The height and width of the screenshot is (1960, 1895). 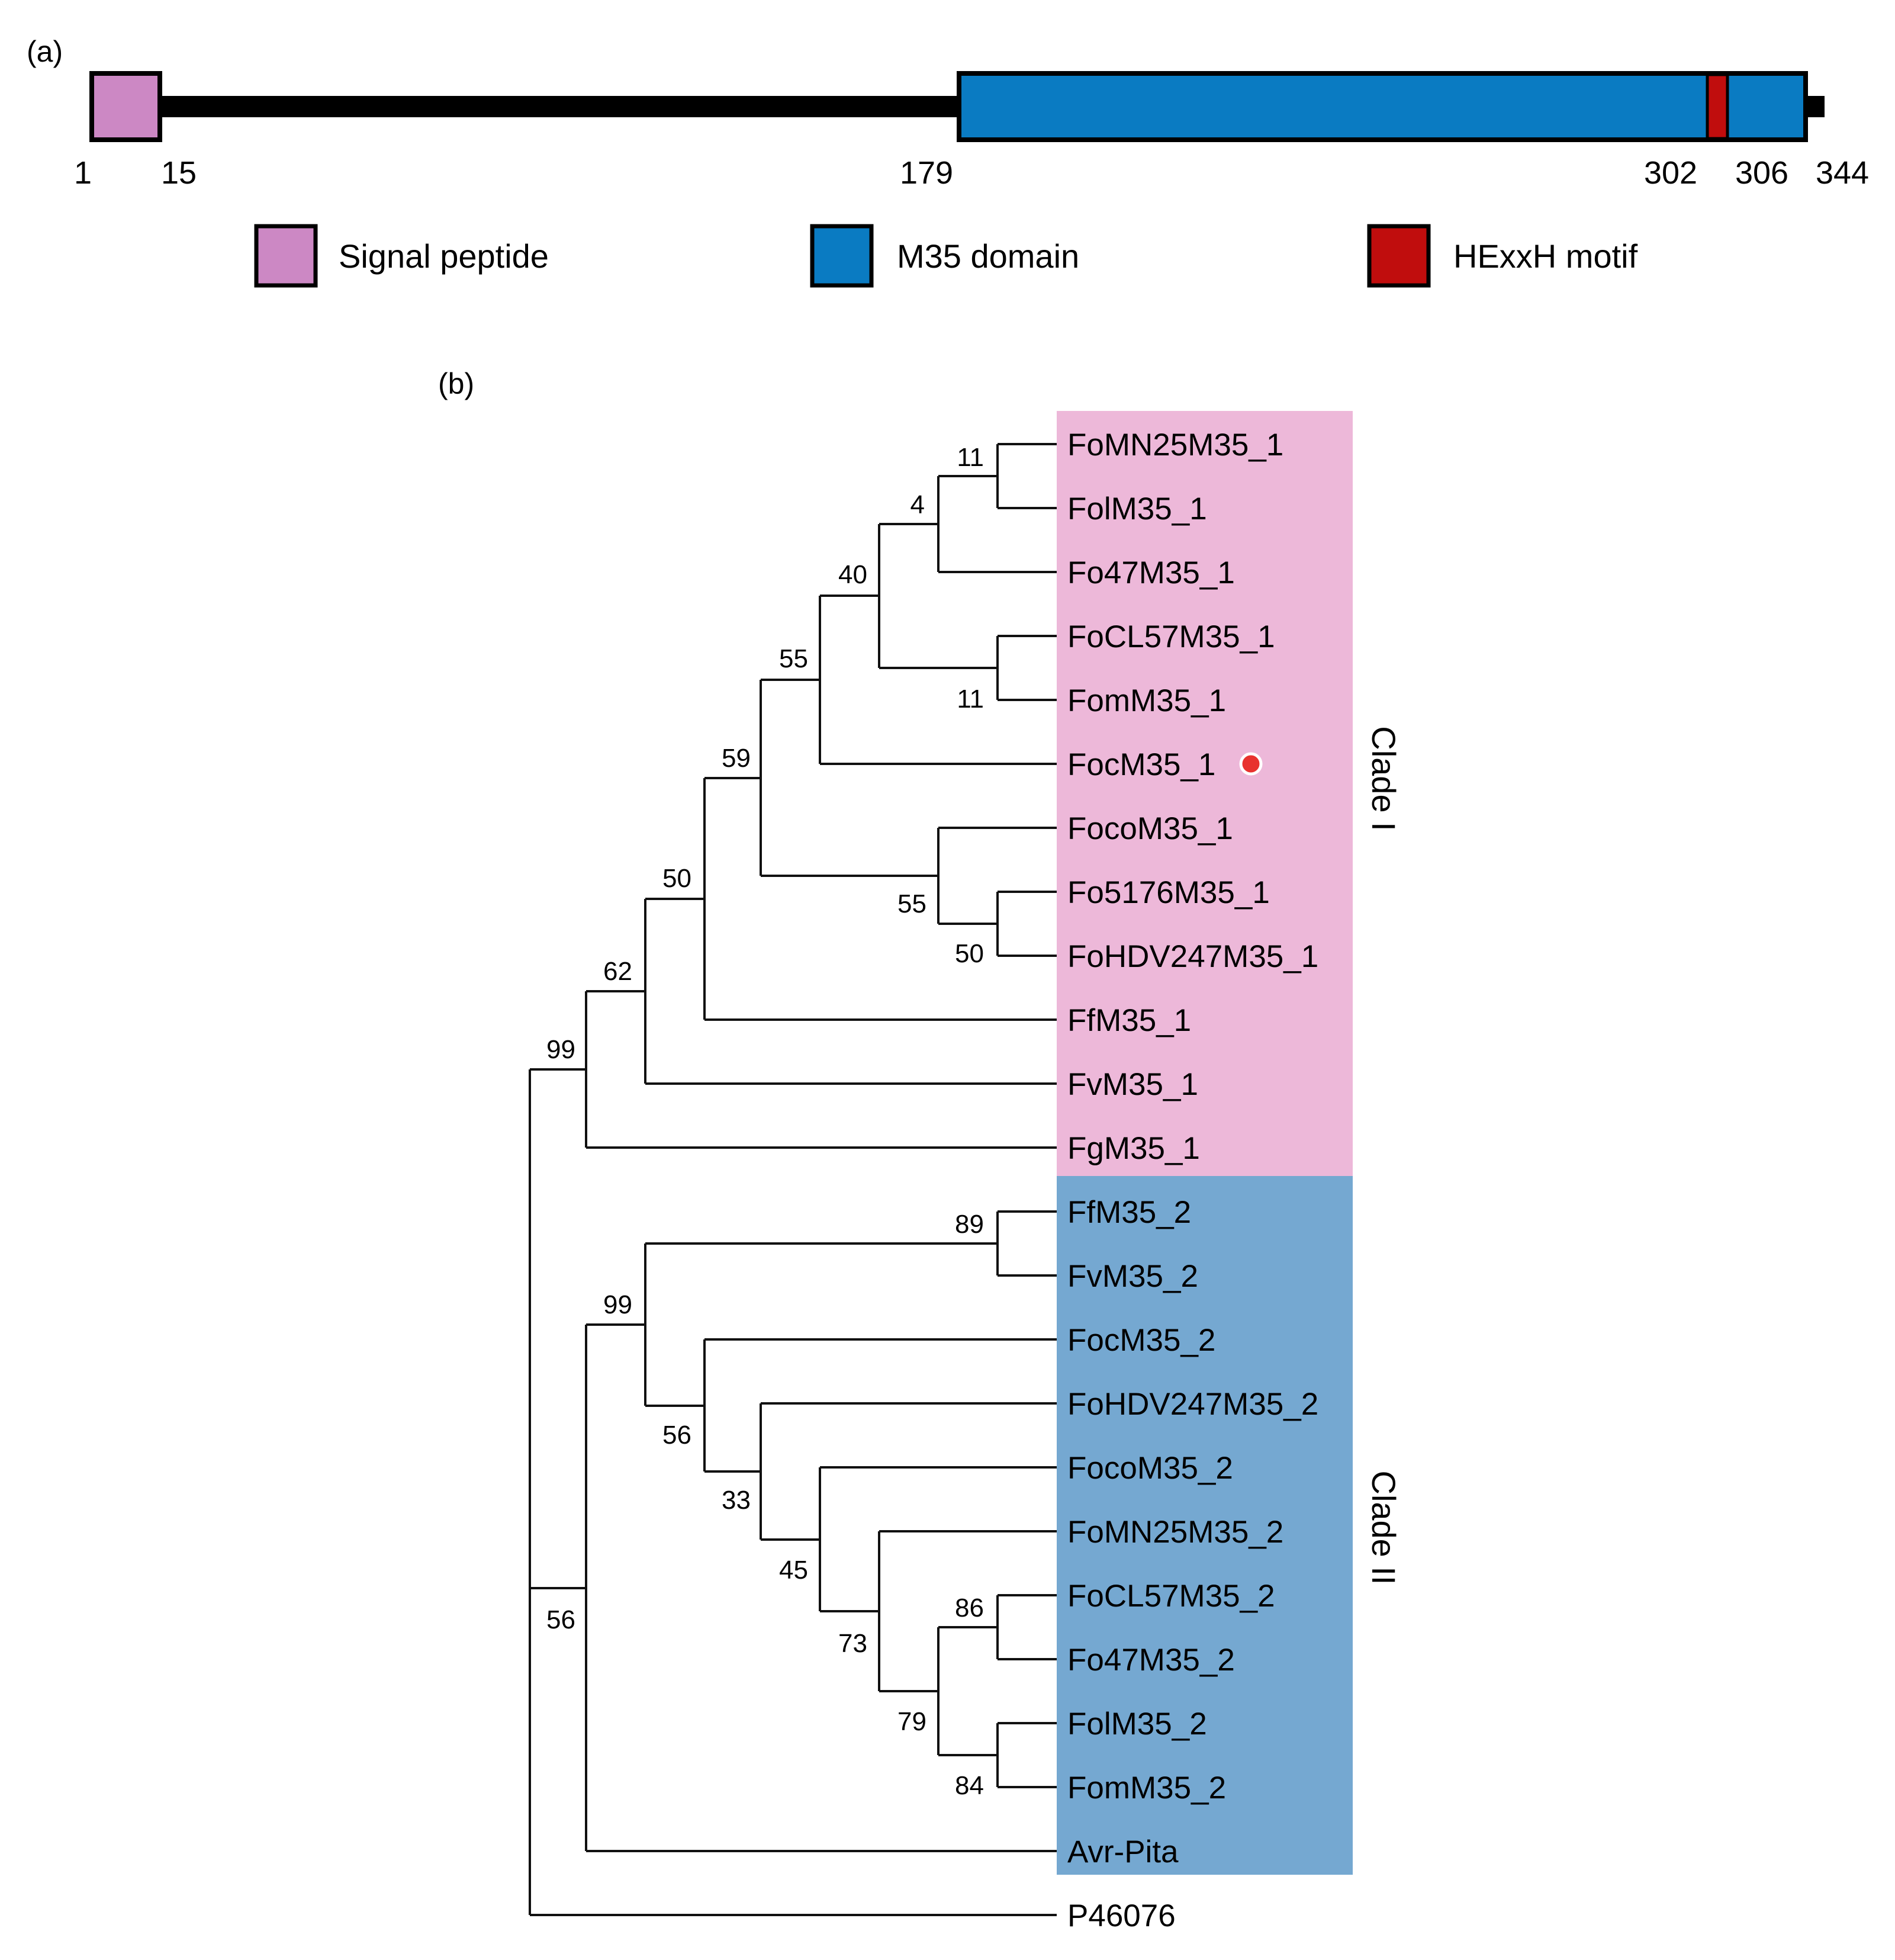 What do you see at coordinates (926, 173) in the screenshot?
I see `position-label: 179` at bounding box center [926, 173].